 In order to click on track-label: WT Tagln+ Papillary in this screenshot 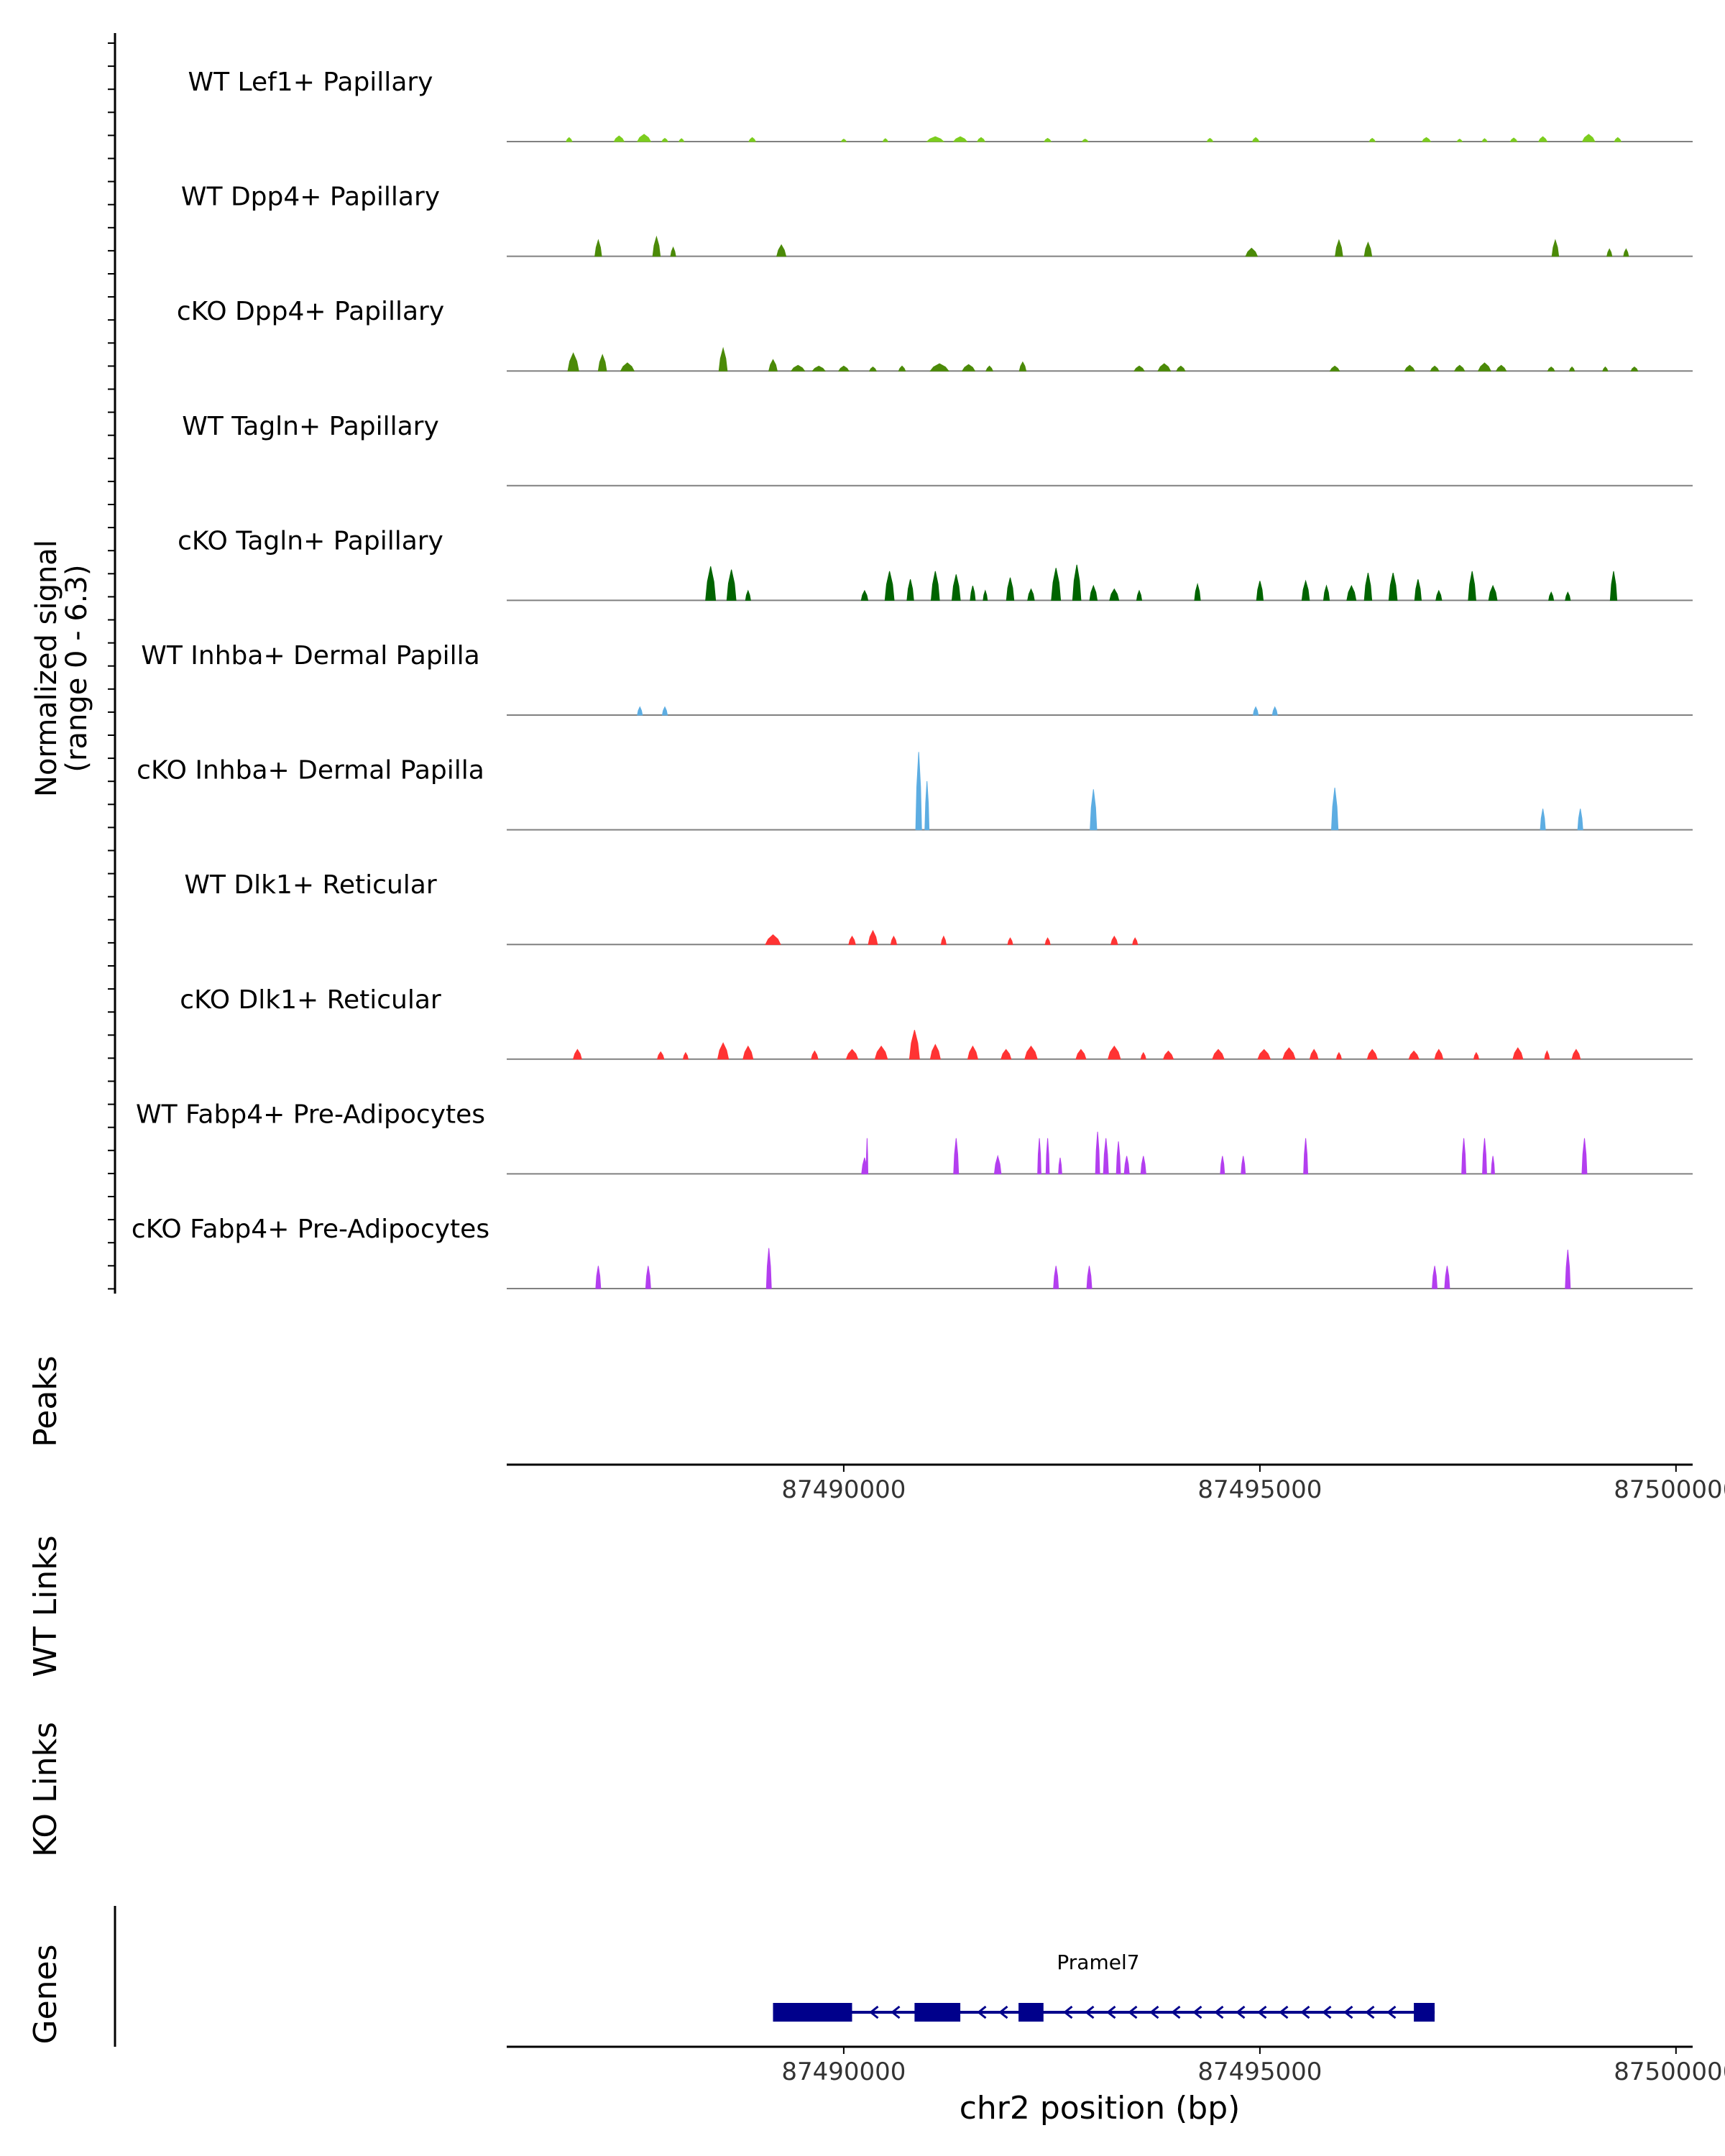, I will do `click(310, 427)`.